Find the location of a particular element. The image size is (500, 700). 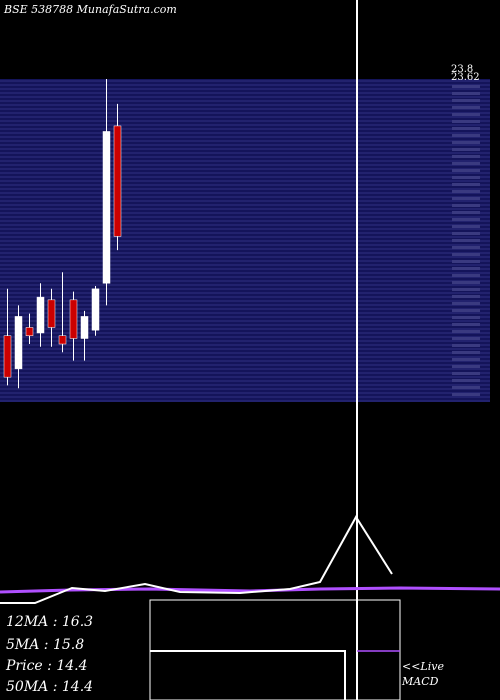

macd-label-macd: MACD is located at coordinates (420, 681).